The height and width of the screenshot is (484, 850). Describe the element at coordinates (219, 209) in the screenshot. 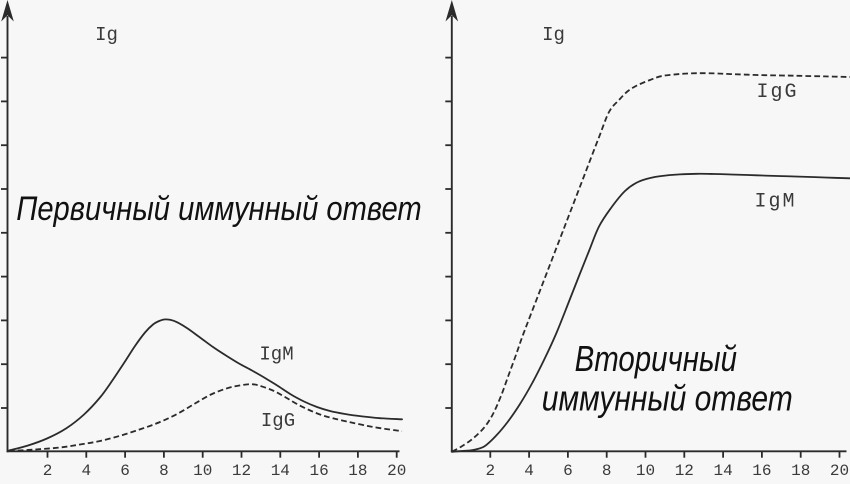

I see `svg-text: Первичный иммунный ответ` at that location.